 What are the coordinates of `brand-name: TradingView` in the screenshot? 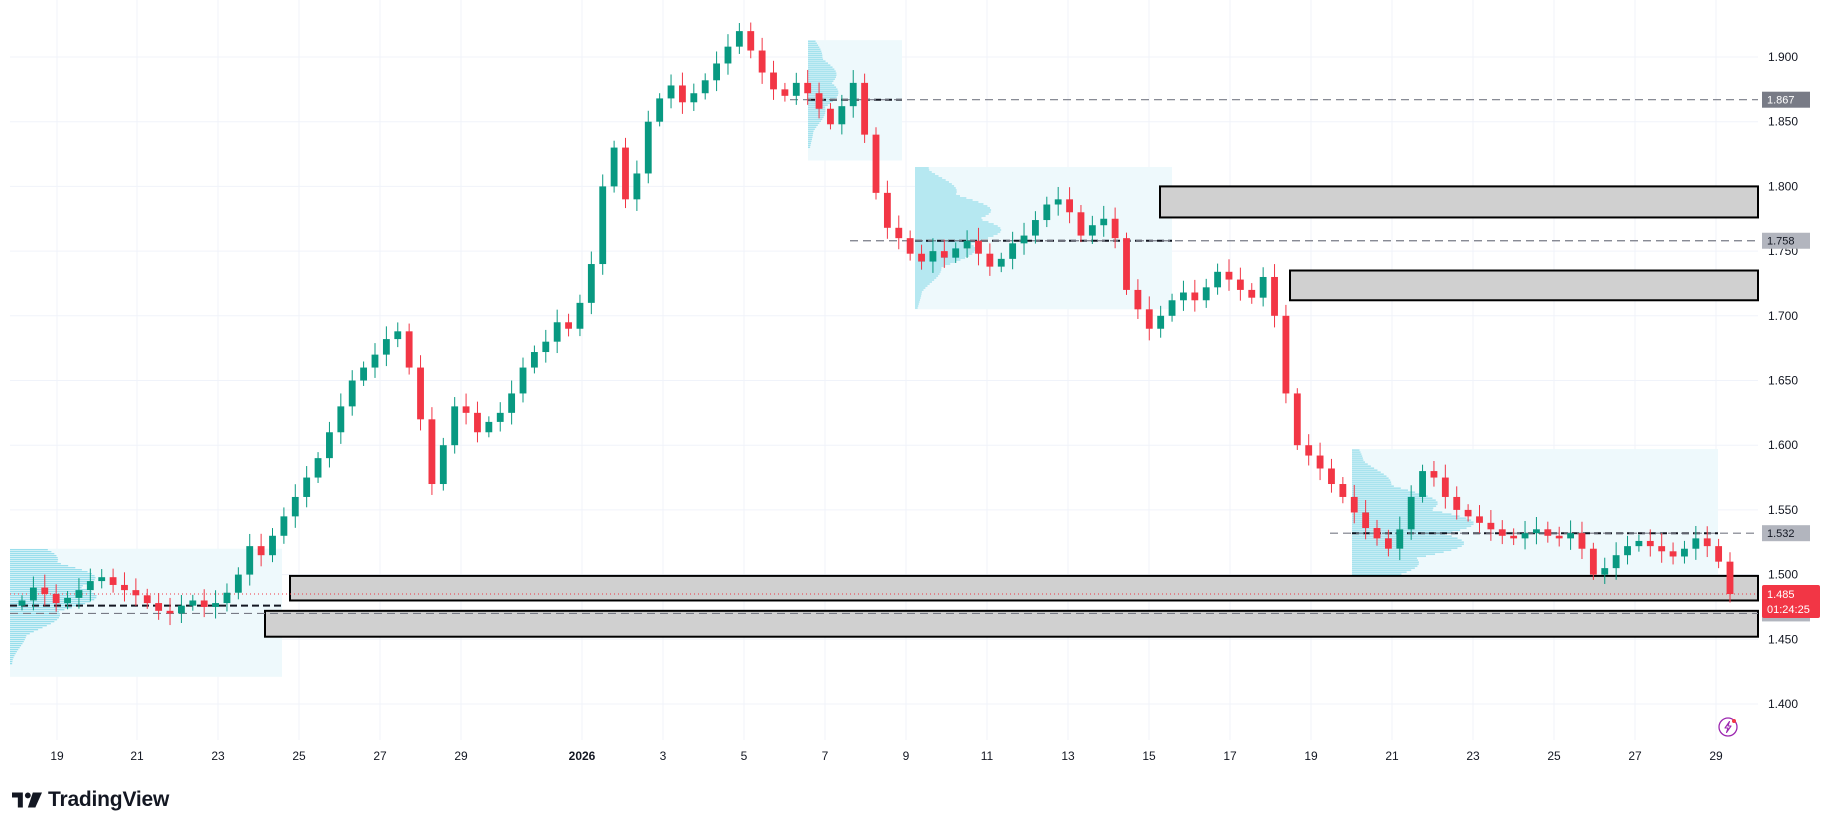 It's located at (109, 799).